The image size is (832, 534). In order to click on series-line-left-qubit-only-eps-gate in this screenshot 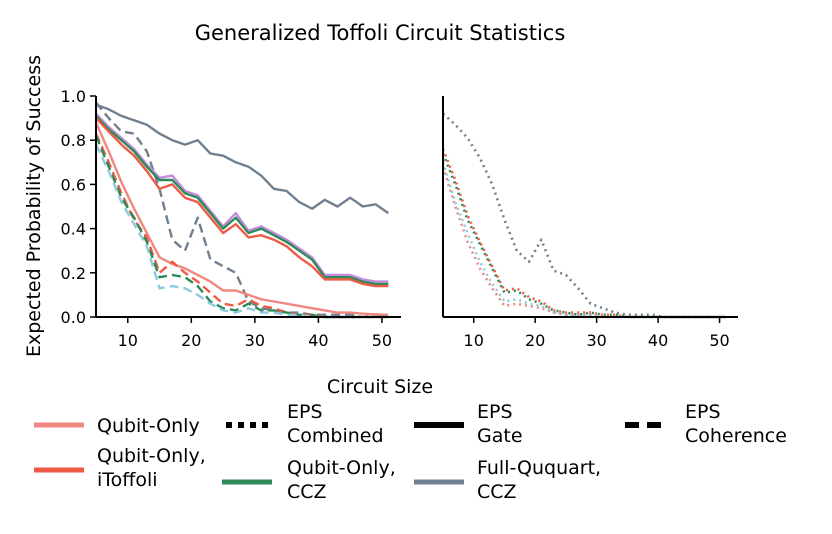, I will do `click(241, 219)`.